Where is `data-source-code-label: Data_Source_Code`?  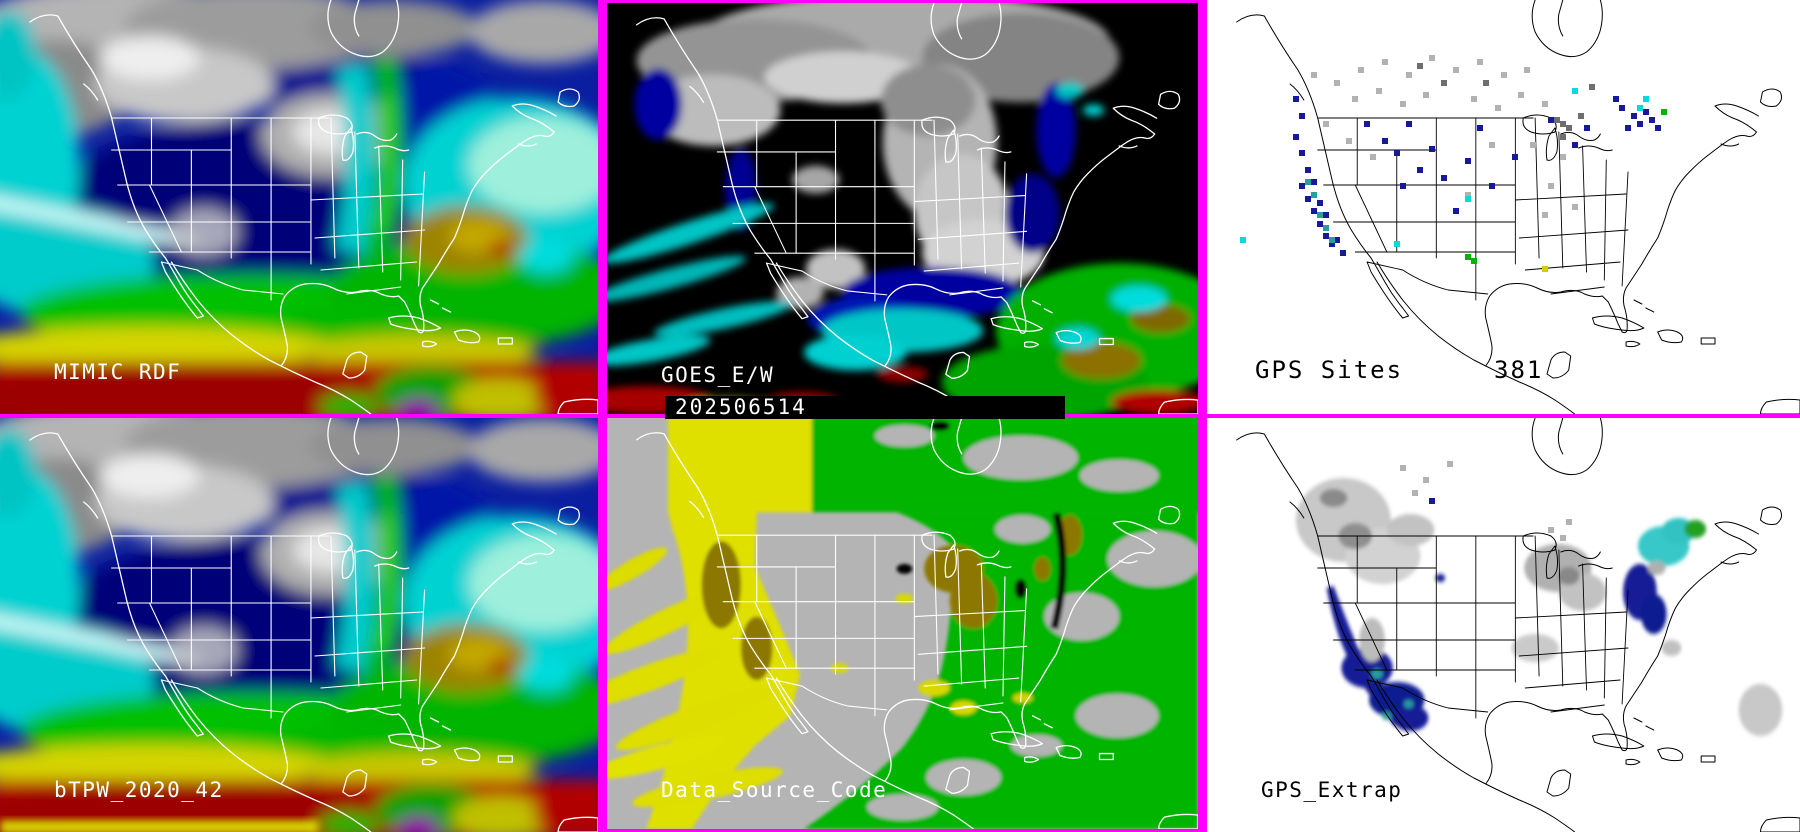 data-source-code-label: Data_Source_Code is located at coordinates (774, 790).